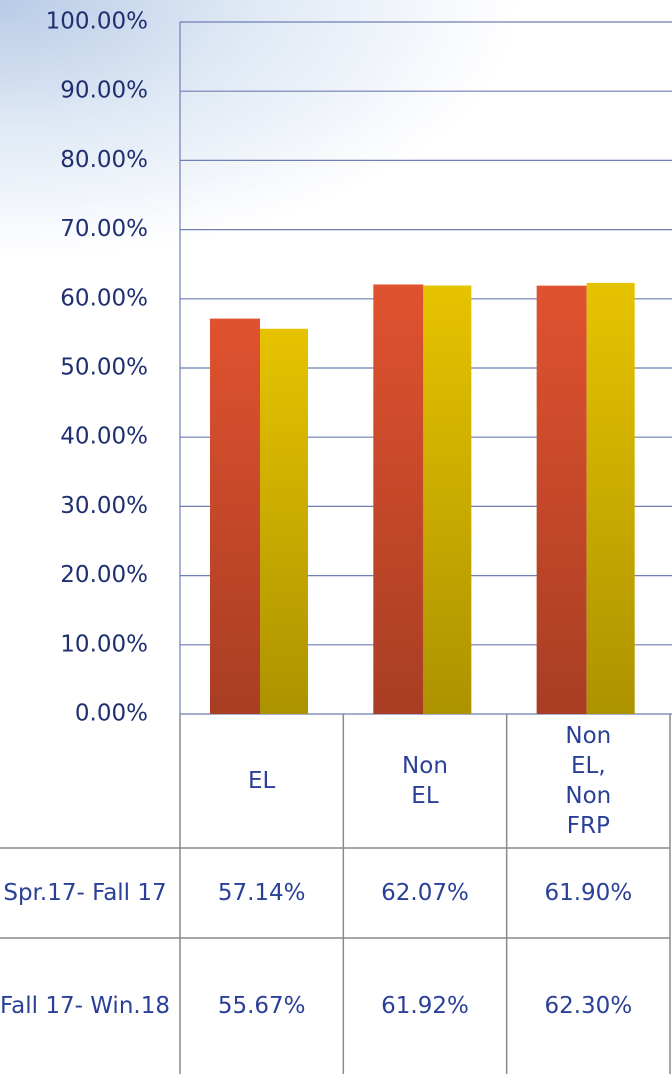 This screenshot has width=672, height=1074. I want to click on y-tick-label: 80.00%, so click(104, 160).